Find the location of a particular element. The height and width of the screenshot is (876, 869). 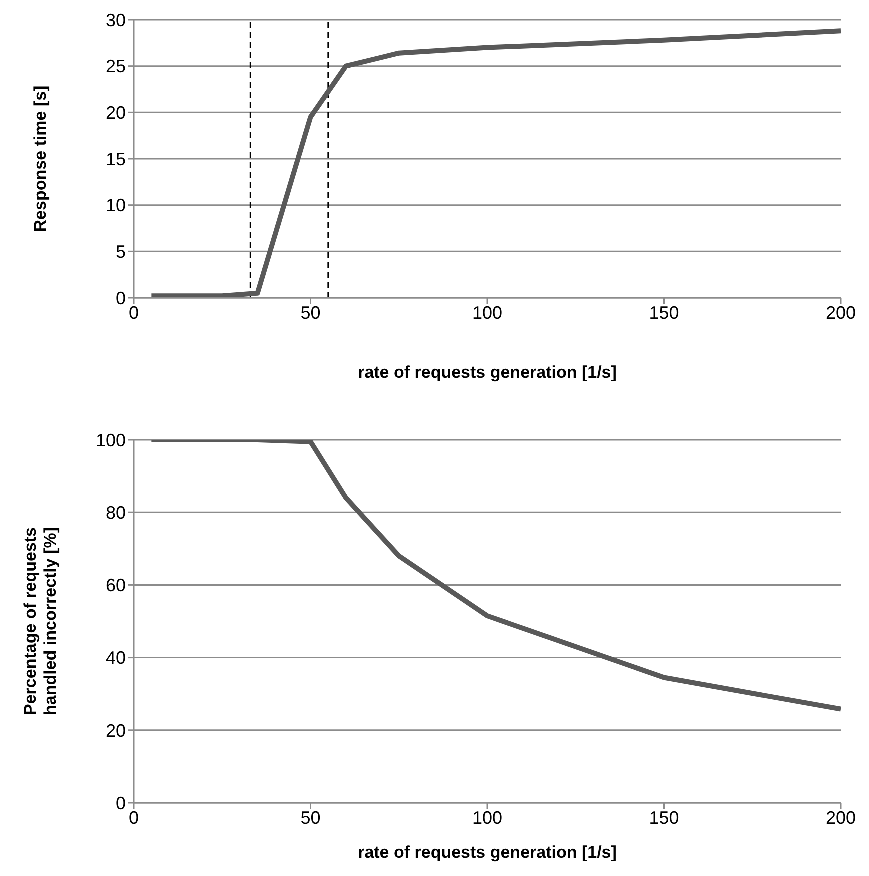

y-tick-label: 60 is located at coordinates (116, 586).